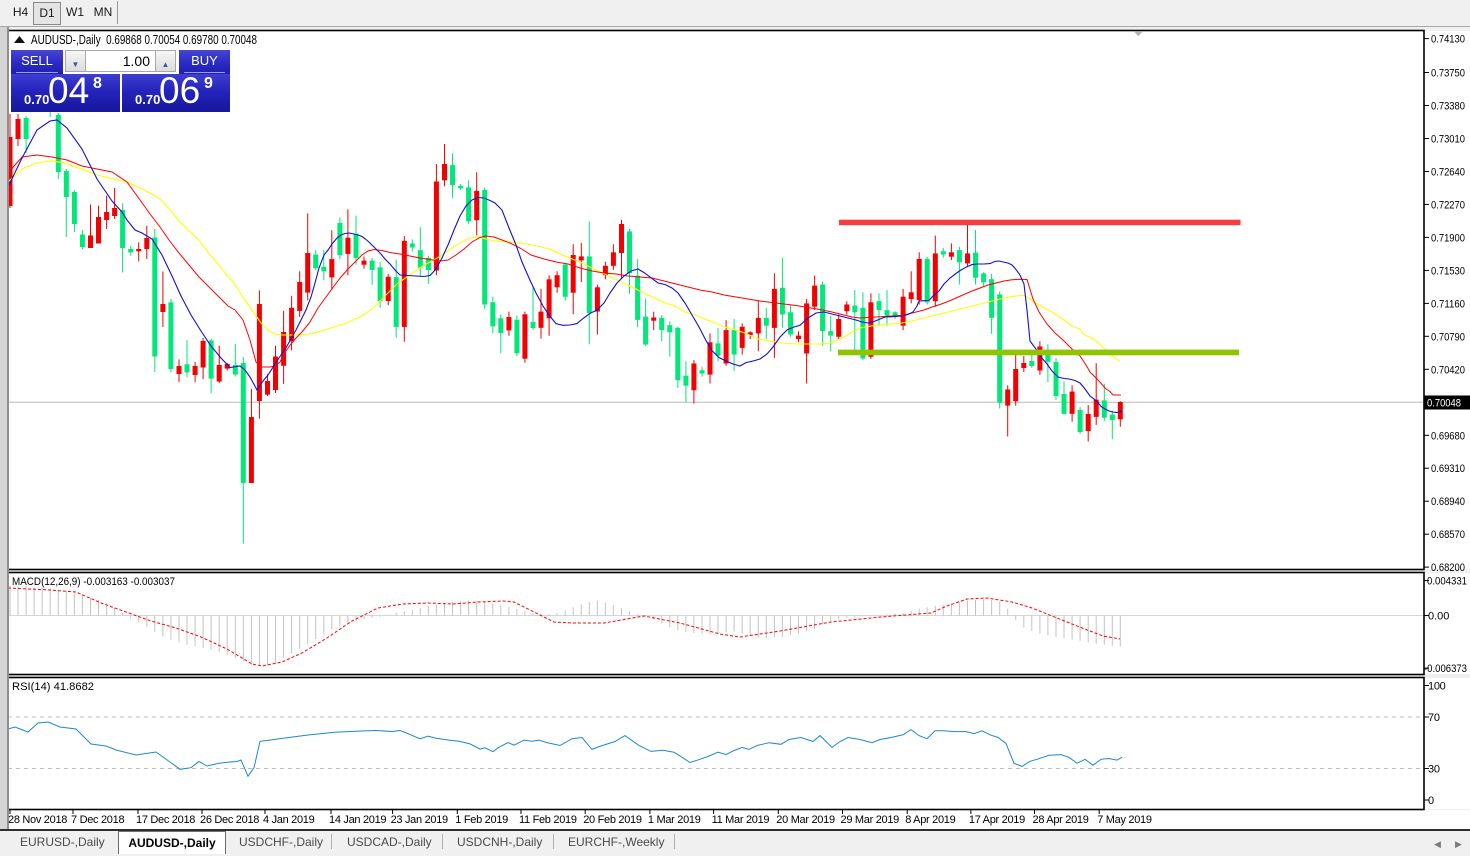  I want to click on svg-text: 0.72640, so click(1448, 173).